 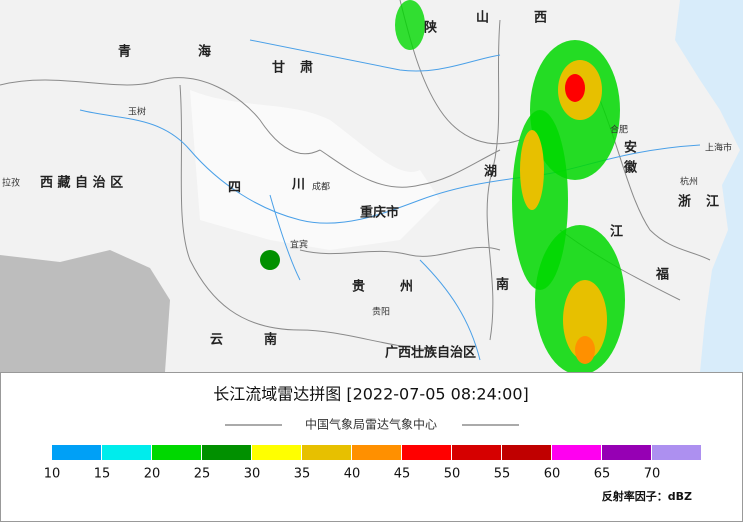 I want to click on city-label: 上海市, so click(x=718, y=148).